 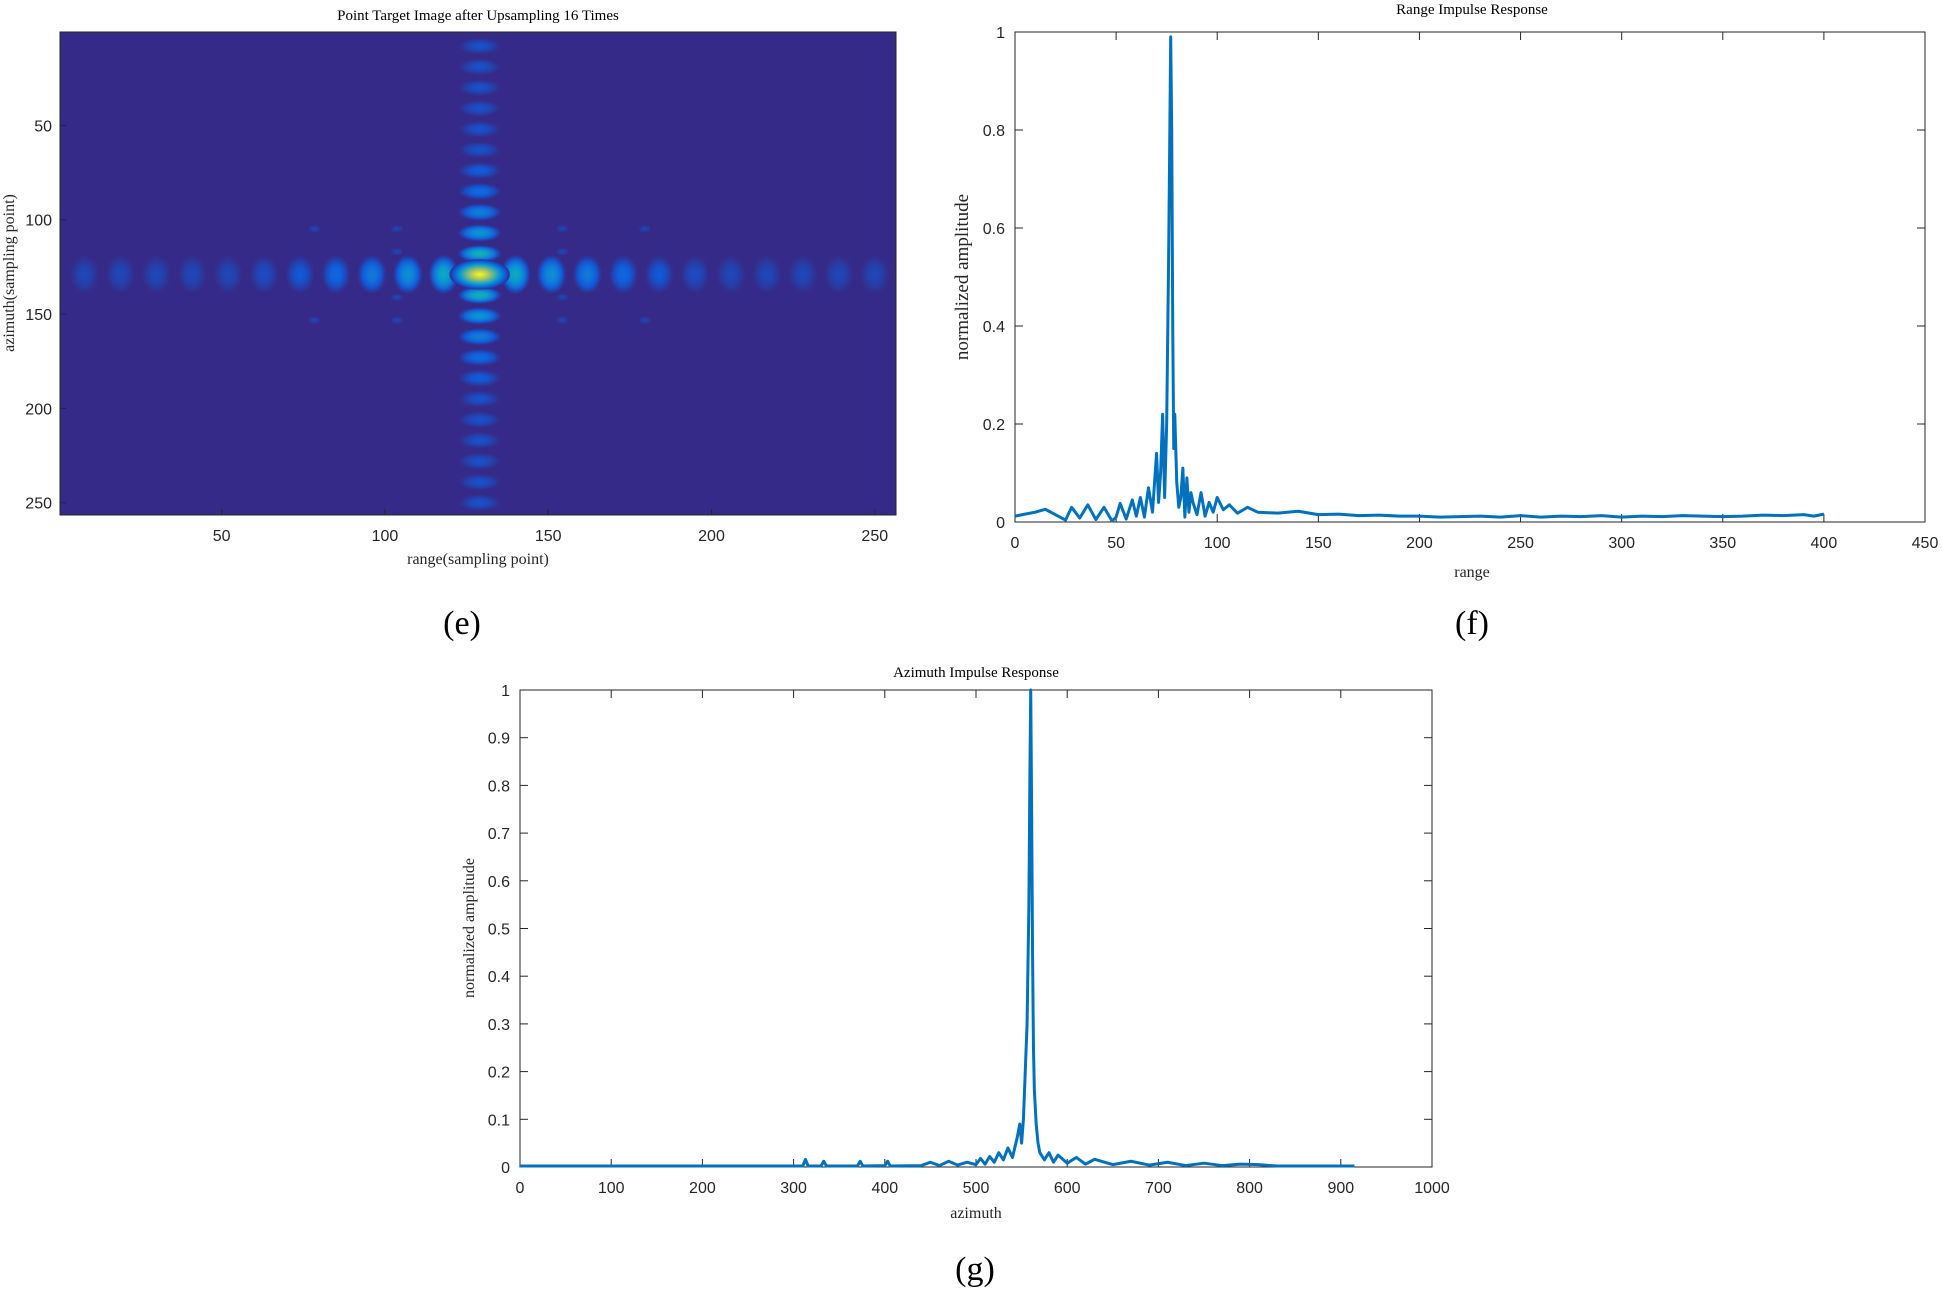 I want to click on y-tick-label: 50, so click(x=43, y=126).